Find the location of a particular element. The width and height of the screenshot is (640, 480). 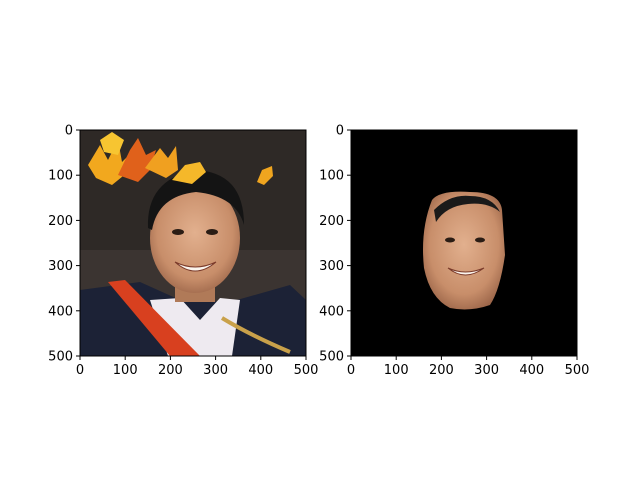

masked-face-shape is located at coordinates (464, 250).